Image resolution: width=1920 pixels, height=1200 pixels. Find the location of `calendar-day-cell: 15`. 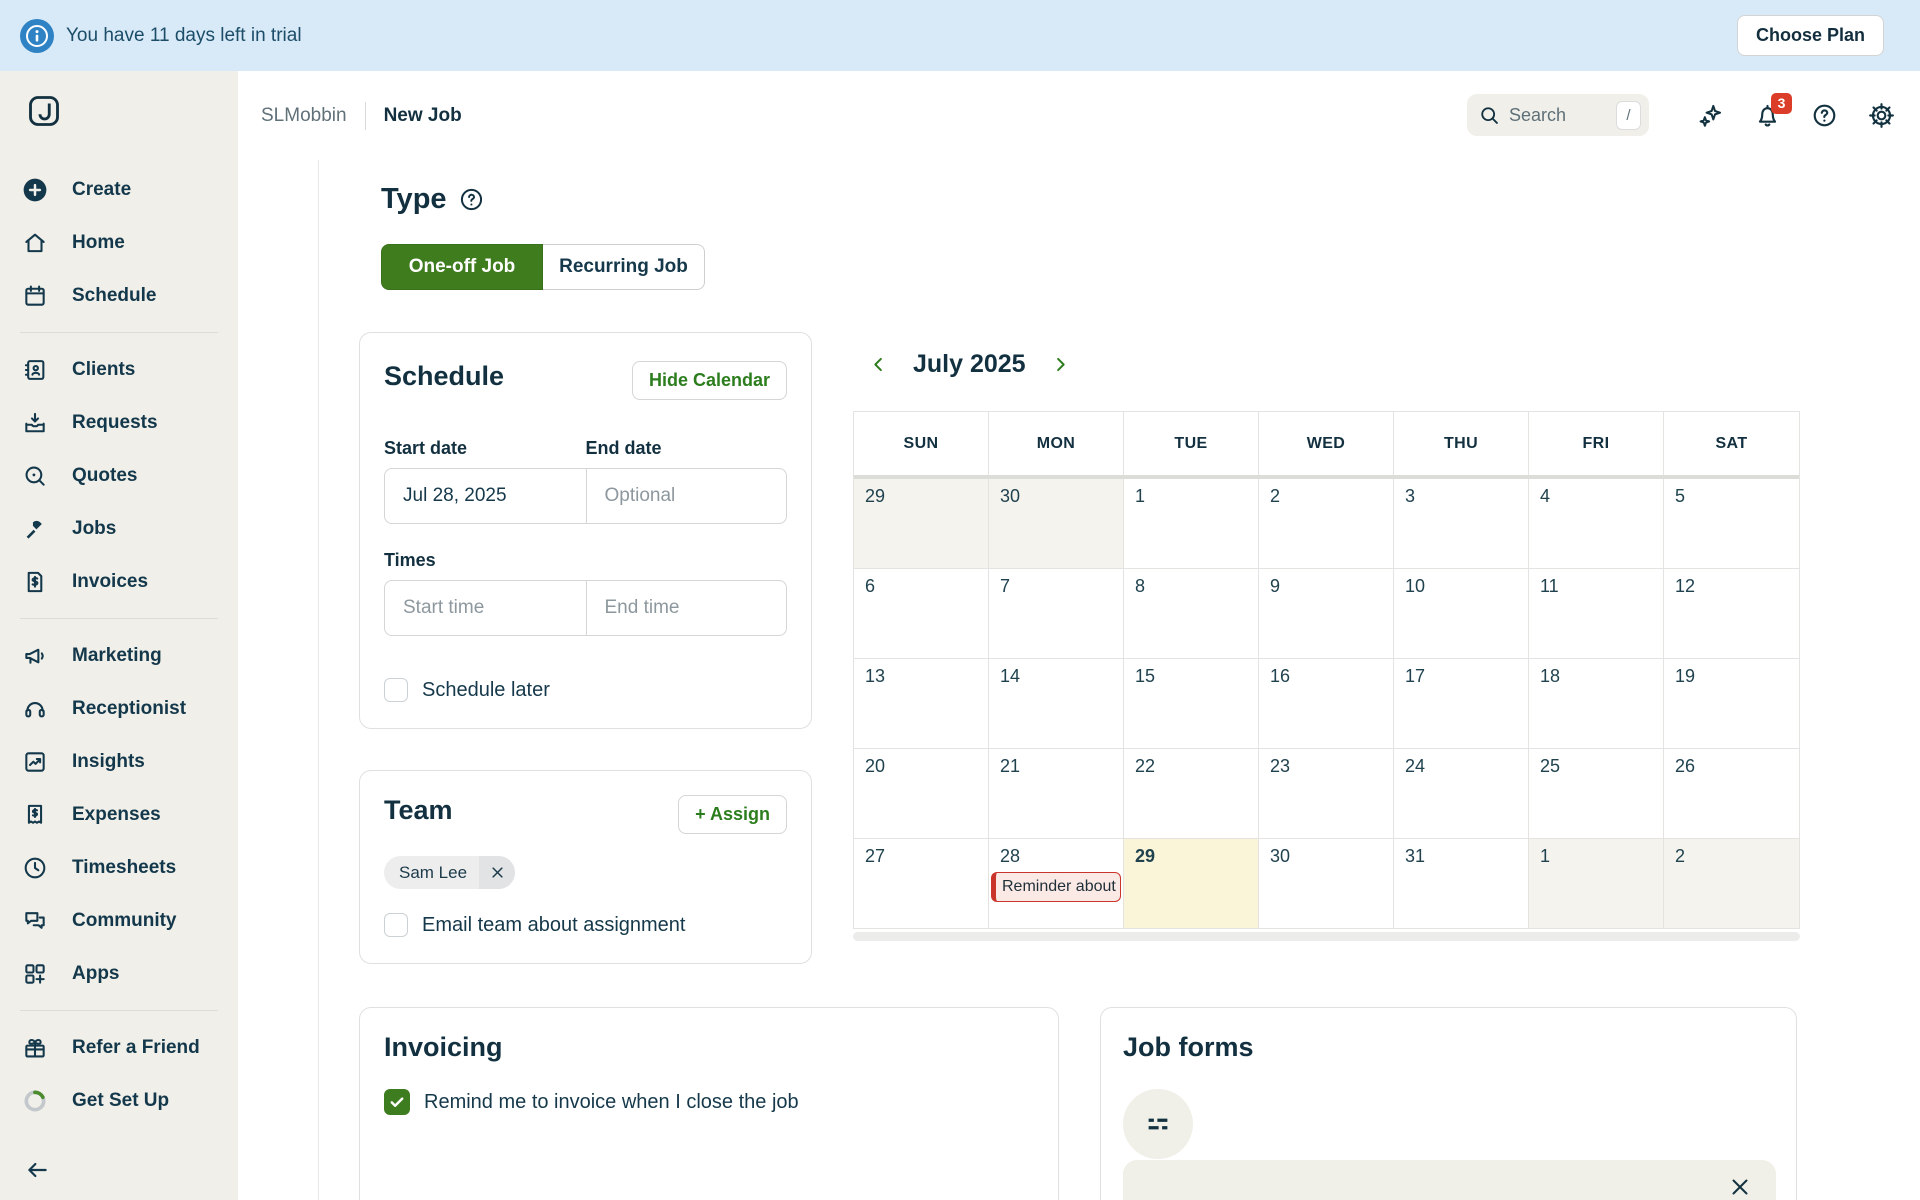

calendar-day-cell: 15 is located at coordinates (1191, 704).